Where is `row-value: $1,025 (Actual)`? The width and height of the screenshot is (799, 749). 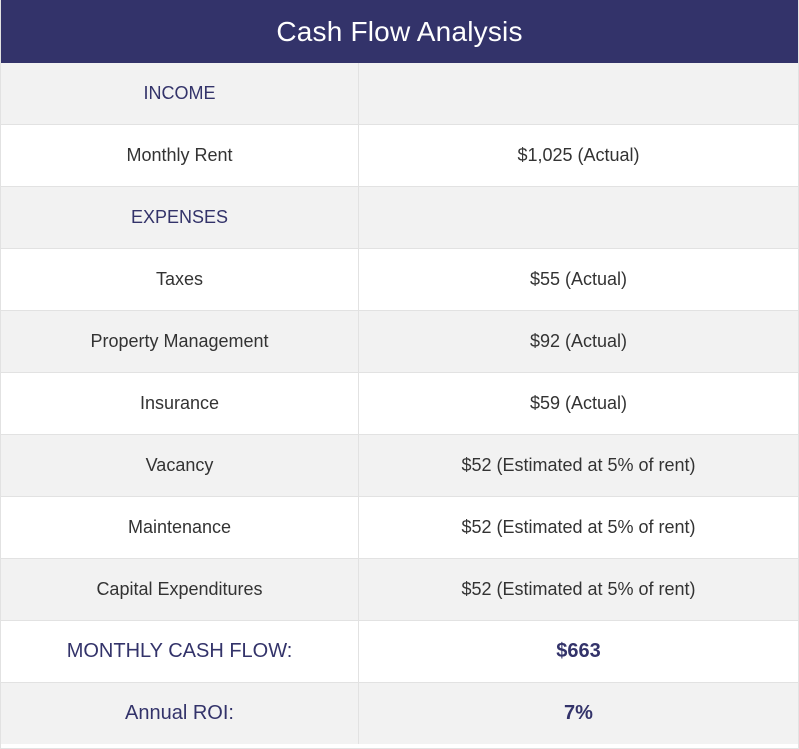
row-value: $1,025 (Actual) is located at coordinates (578, 155).